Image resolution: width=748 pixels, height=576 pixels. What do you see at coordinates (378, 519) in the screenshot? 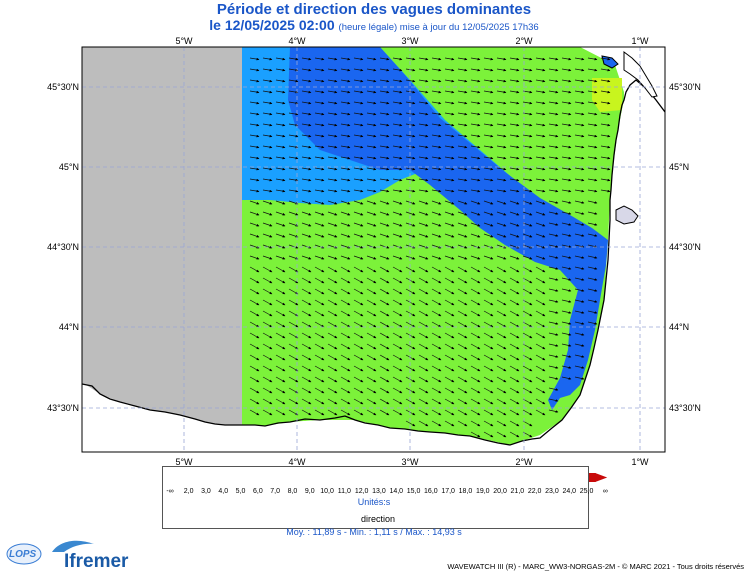
I see `direction-label-text: direction` at bounding box center [378, 519].